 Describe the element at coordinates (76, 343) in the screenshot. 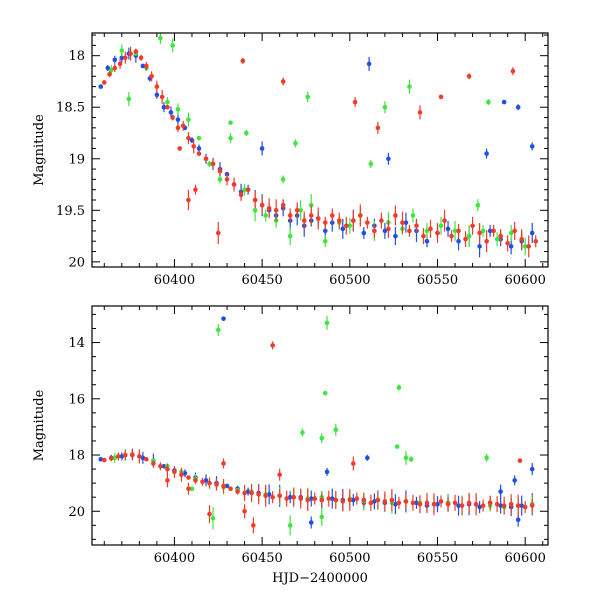

I see `y-tick-label: 14` at that location.